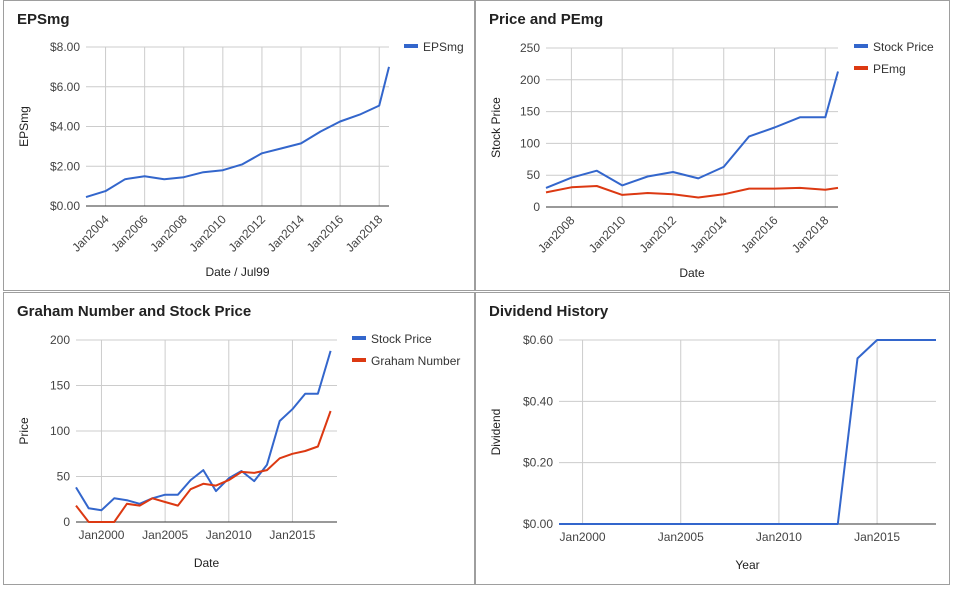 The width and height of the screenshot is (953, 590). What do you see at coordinates (538, 340) in the screenshot?
I see `y-tick-label: $0.60` at bounding box center [538, 340].